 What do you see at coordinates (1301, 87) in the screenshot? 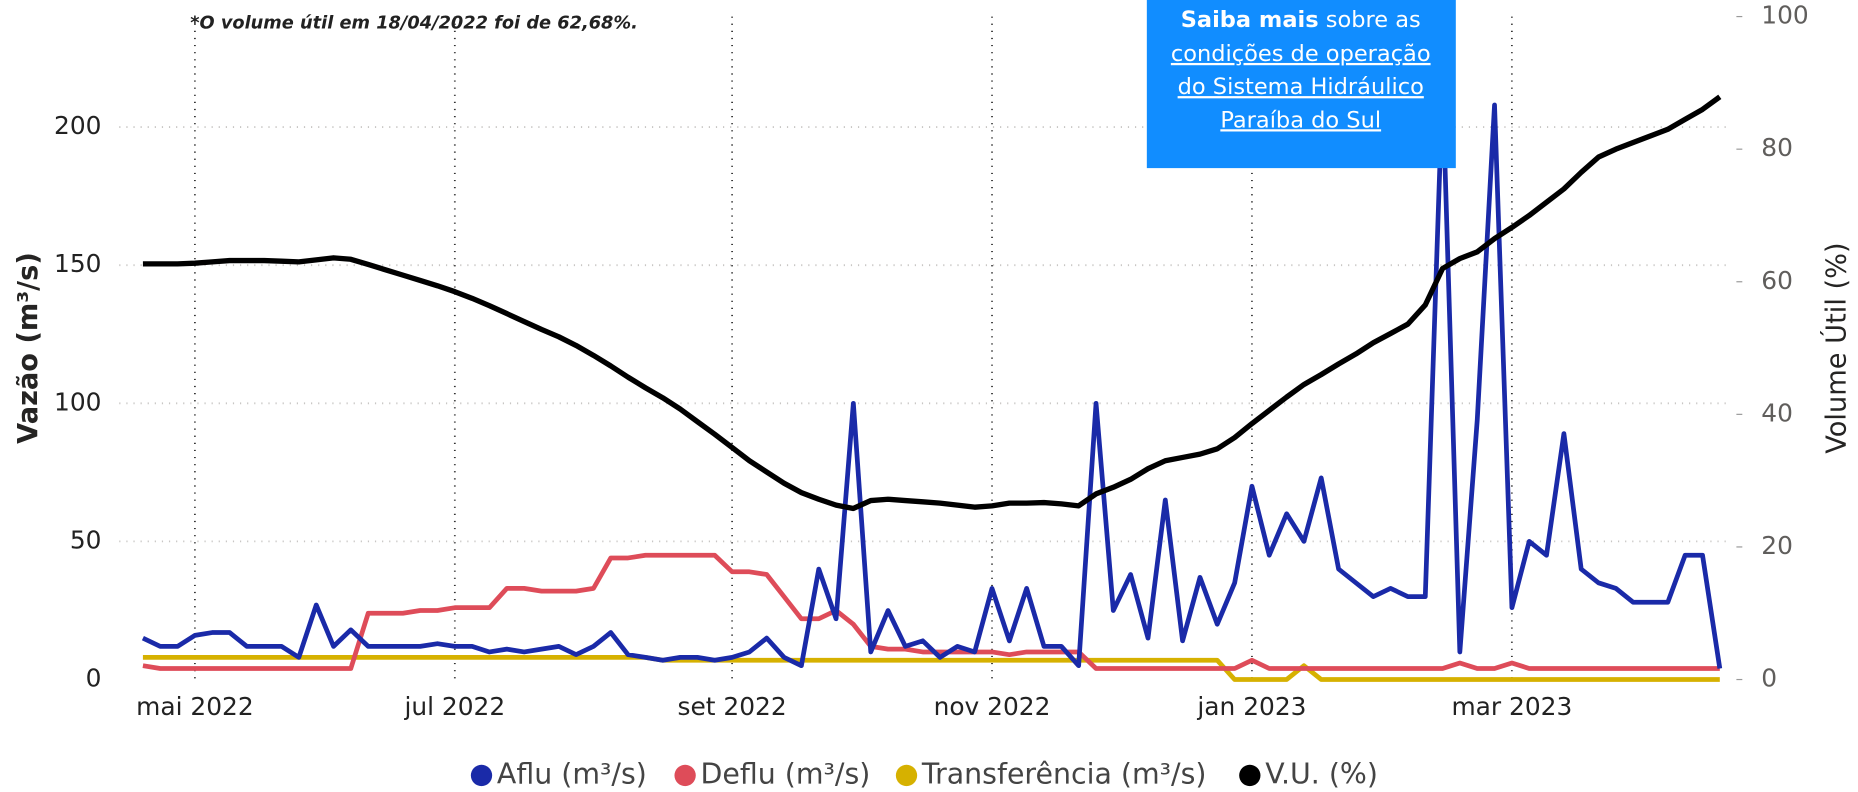
I see `link-line: do Sistema Hidráulico` at bounding box center [1301, 87].